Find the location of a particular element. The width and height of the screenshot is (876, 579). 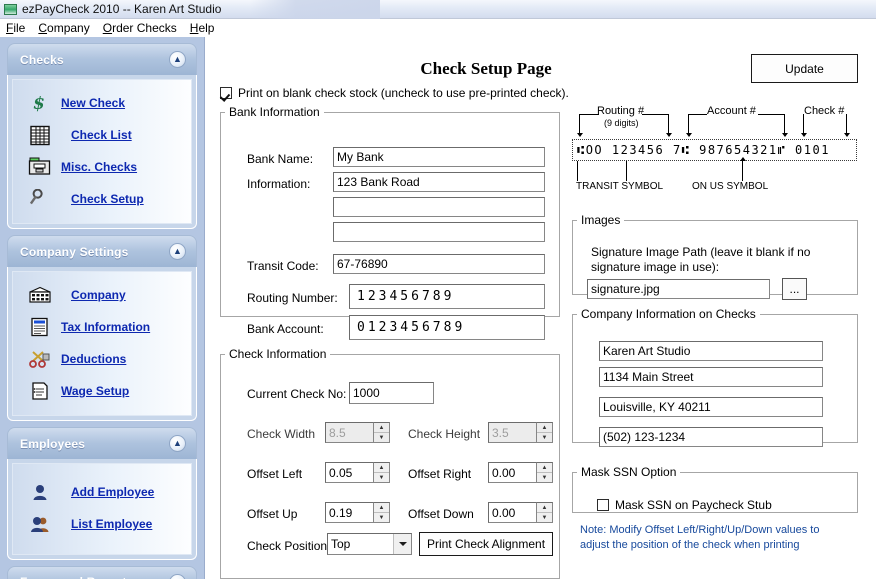

sidebar-item-new-check: $ New Check is located at coordinates (102, 103).